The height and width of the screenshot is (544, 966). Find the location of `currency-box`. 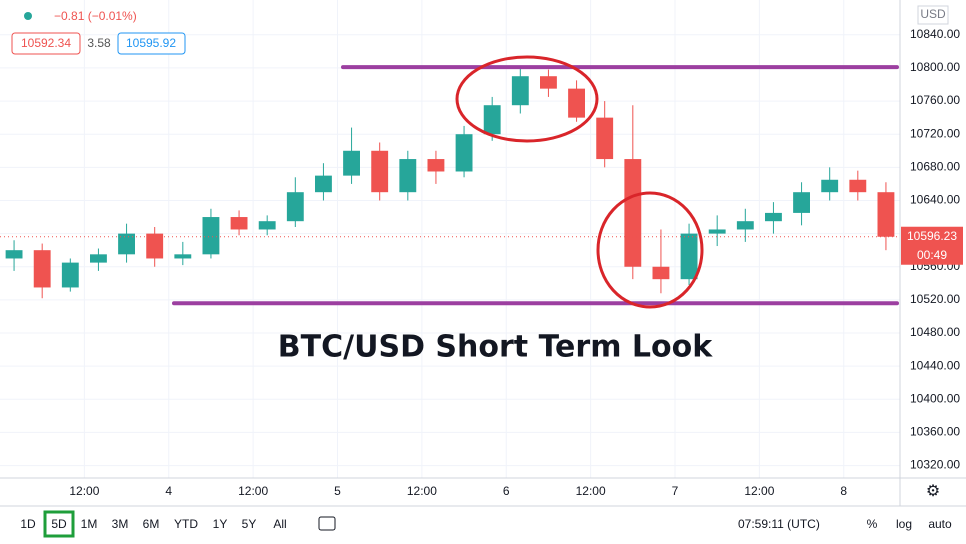

currency-box is located at coordinates (933, 15).